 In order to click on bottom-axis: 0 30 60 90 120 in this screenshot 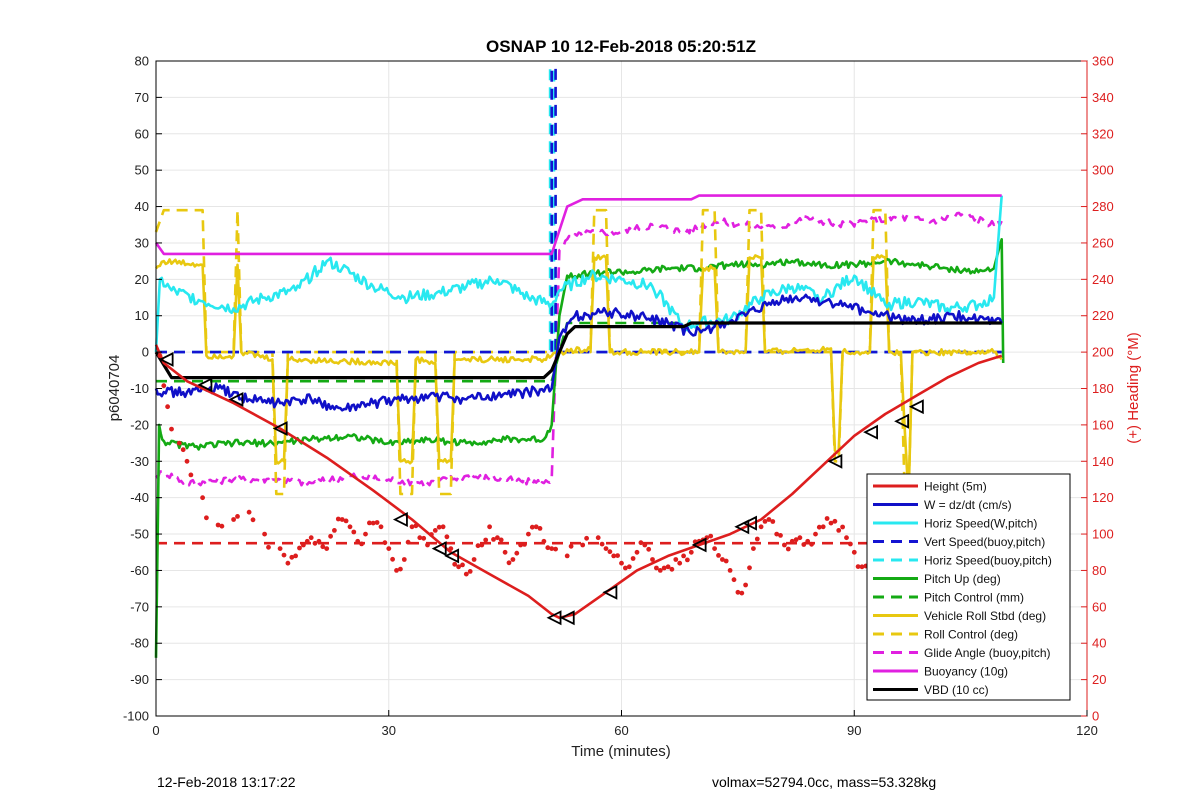, I will do `click(625, 724)`.